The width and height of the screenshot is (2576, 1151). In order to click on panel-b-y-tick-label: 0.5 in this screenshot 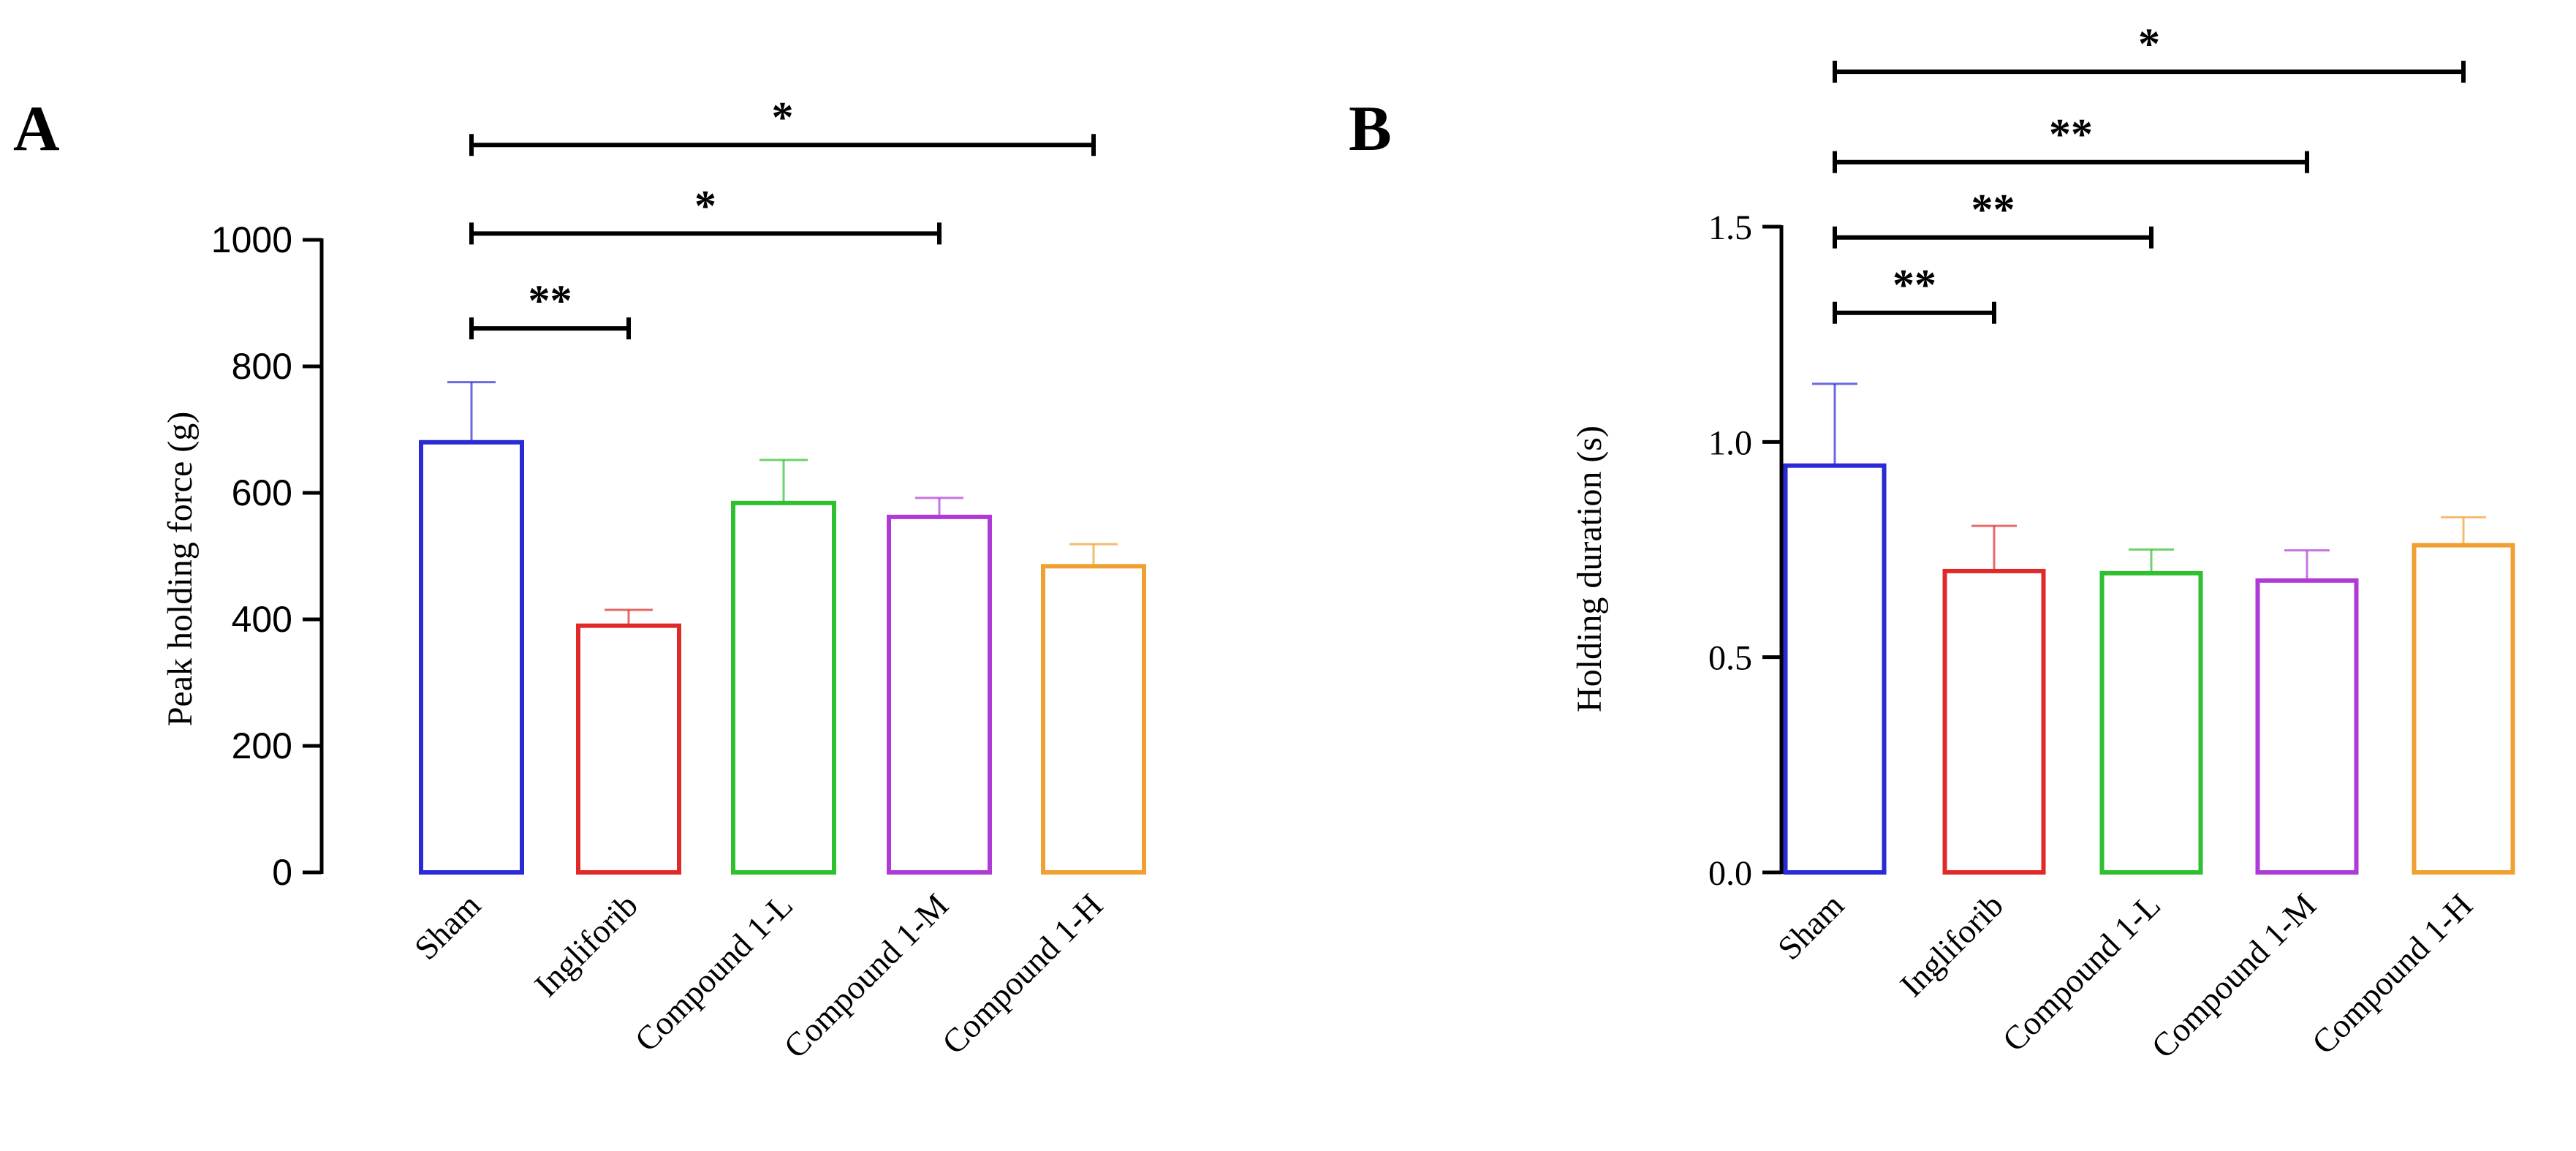, I will do `click(1730, 658)`.